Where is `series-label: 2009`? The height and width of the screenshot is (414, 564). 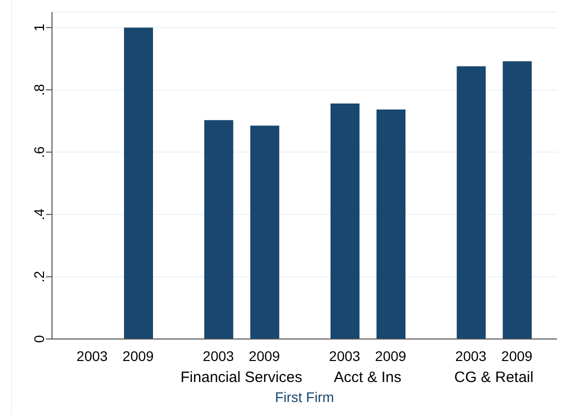 series-label: 2009 is located at coordinates (264, 356).